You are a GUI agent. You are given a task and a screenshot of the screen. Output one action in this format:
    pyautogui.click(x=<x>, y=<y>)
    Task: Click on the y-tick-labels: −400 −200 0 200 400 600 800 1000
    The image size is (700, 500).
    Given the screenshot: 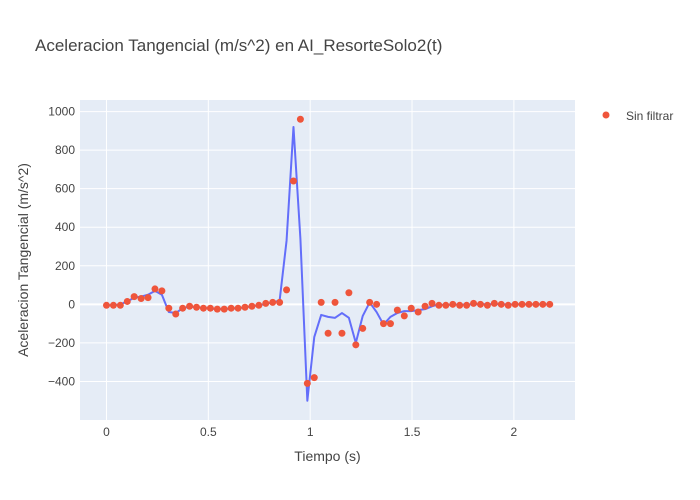 What is the action you would take?
    pyautogui.click(x=61, y=247)
    